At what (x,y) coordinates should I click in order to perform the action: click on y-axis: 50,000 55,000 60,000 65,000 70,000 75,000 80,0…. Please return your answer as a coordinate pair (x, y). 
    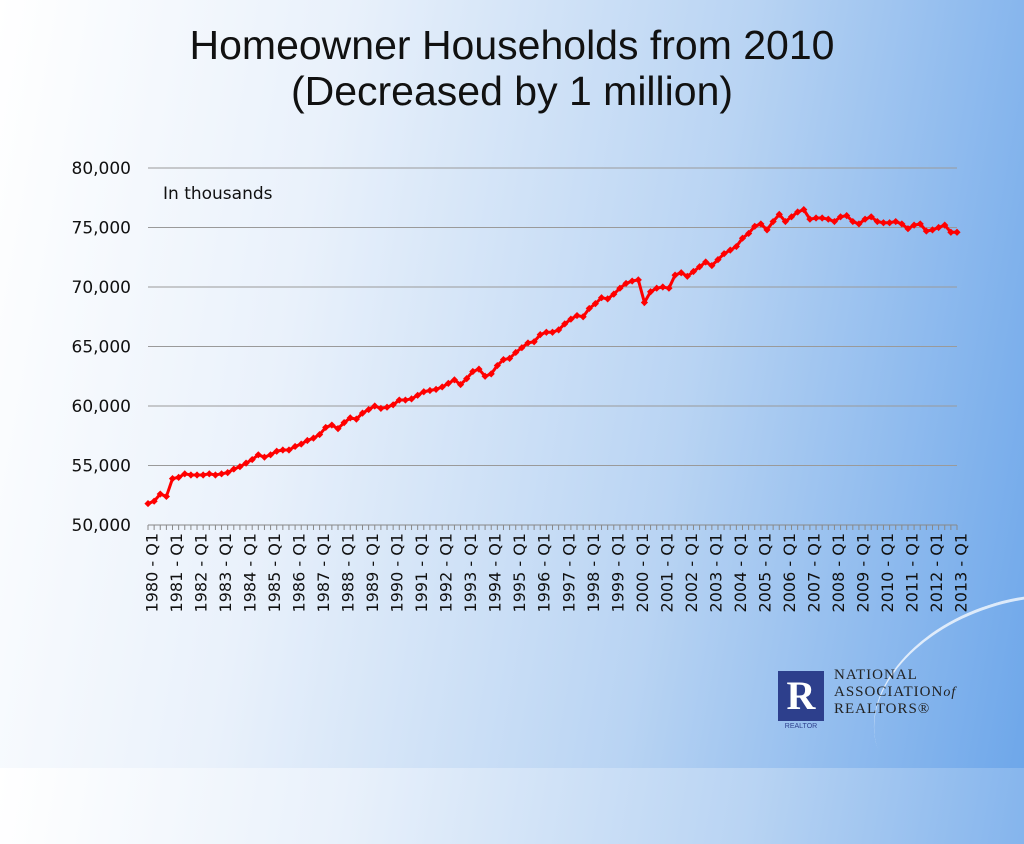
    Looking at the image, I should click on (101, 347).